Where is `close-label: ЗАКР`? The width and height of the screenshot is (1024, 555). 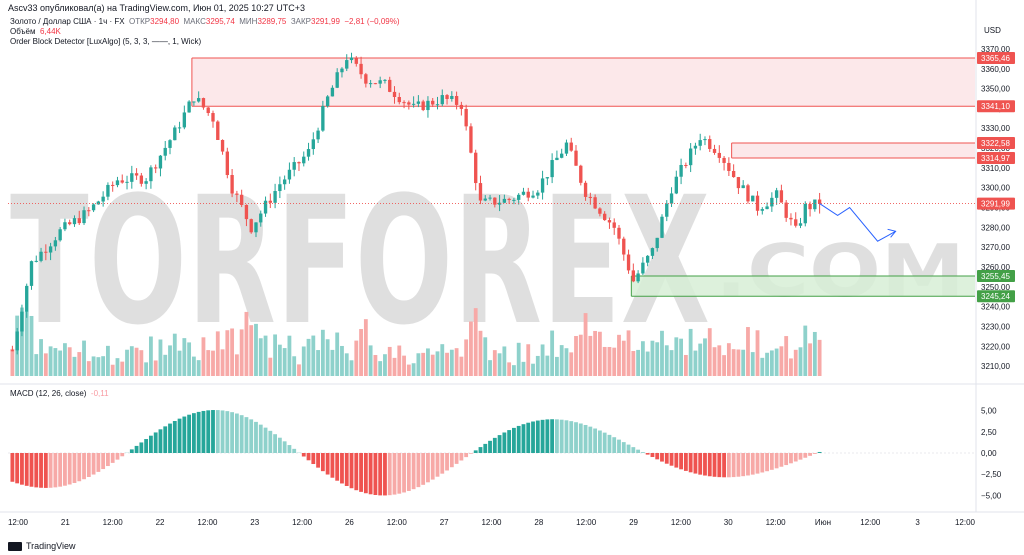
close-label: ЗАКР is located at coordinates (300, 21).